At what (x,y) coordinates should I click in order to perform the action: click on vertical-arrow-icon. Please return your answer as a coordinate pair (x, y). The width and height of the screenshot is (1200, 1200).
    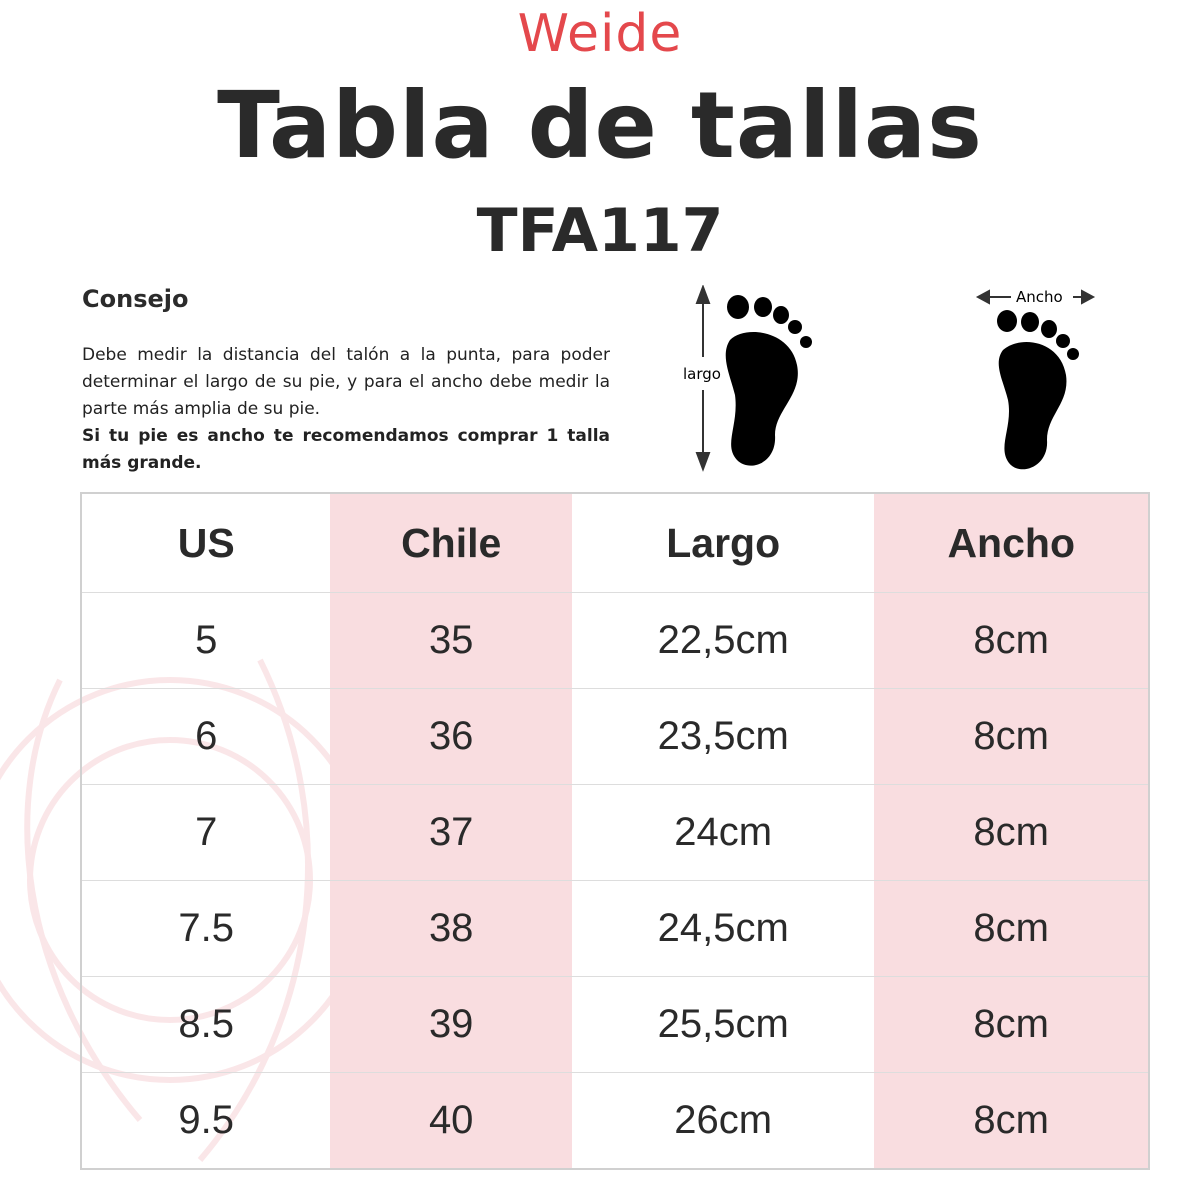
    Looking at the image, I should click on (703, 378).